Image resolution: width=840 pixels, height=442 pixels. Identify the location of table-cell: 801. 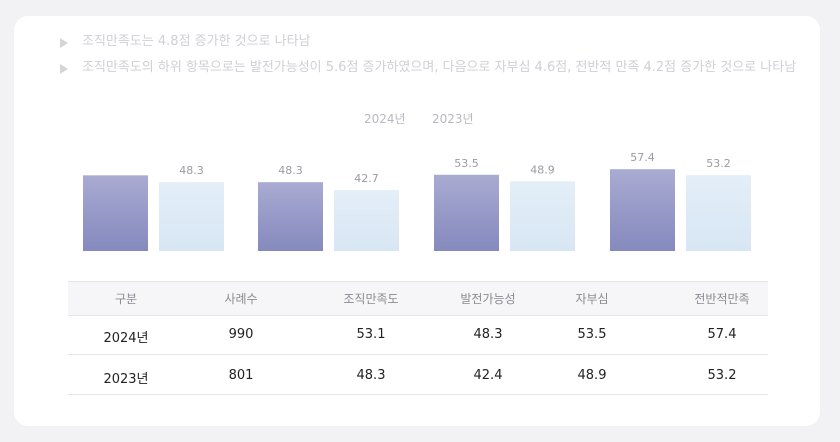
(241, 375).